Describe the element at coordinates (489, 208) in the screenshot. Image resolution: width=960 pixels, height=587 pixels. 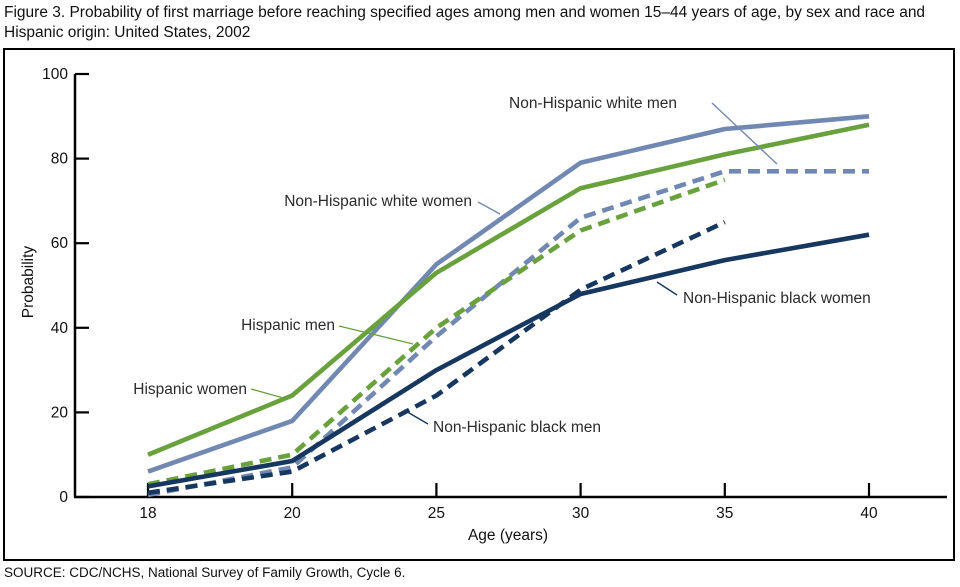
I see `label-pointer-non-hispanic-white-women` at that location.